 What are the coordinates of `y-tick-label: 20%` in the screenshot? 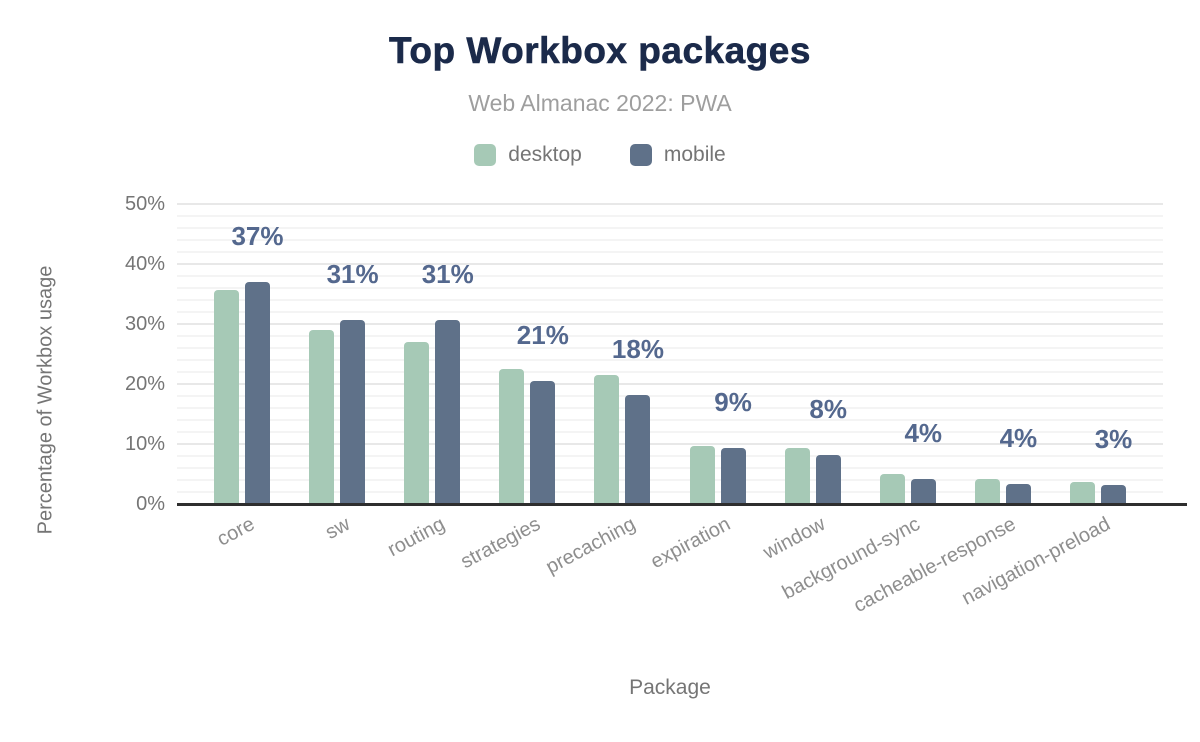 It's located at (144, 384).